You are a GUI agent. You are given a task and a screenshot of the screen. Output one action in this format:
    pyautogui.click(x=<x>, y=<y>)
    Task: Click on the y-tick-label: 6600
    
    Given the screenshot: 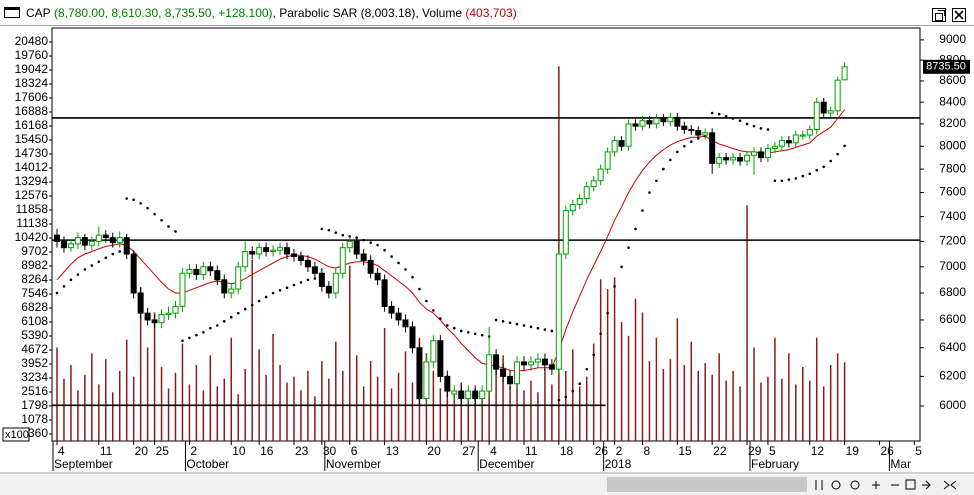 What is the action you would take?
    pyautogui.click(x=952, y=319)
    